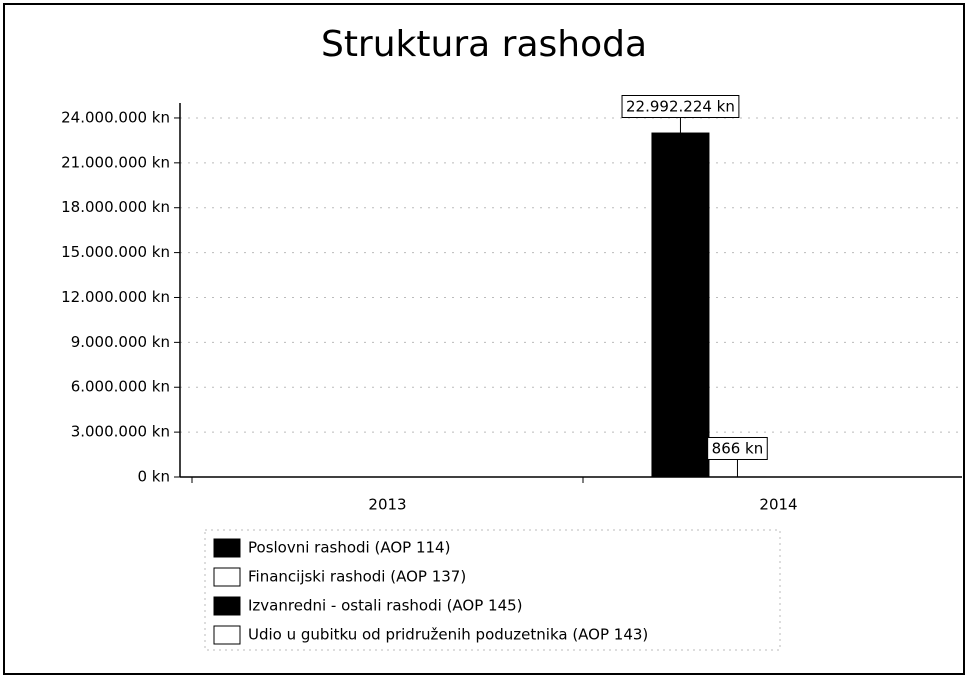 The width and height of the screenshot is (968, 677). I want to click on y-tick-label: 15.000.000 kn, so click(115, 252).